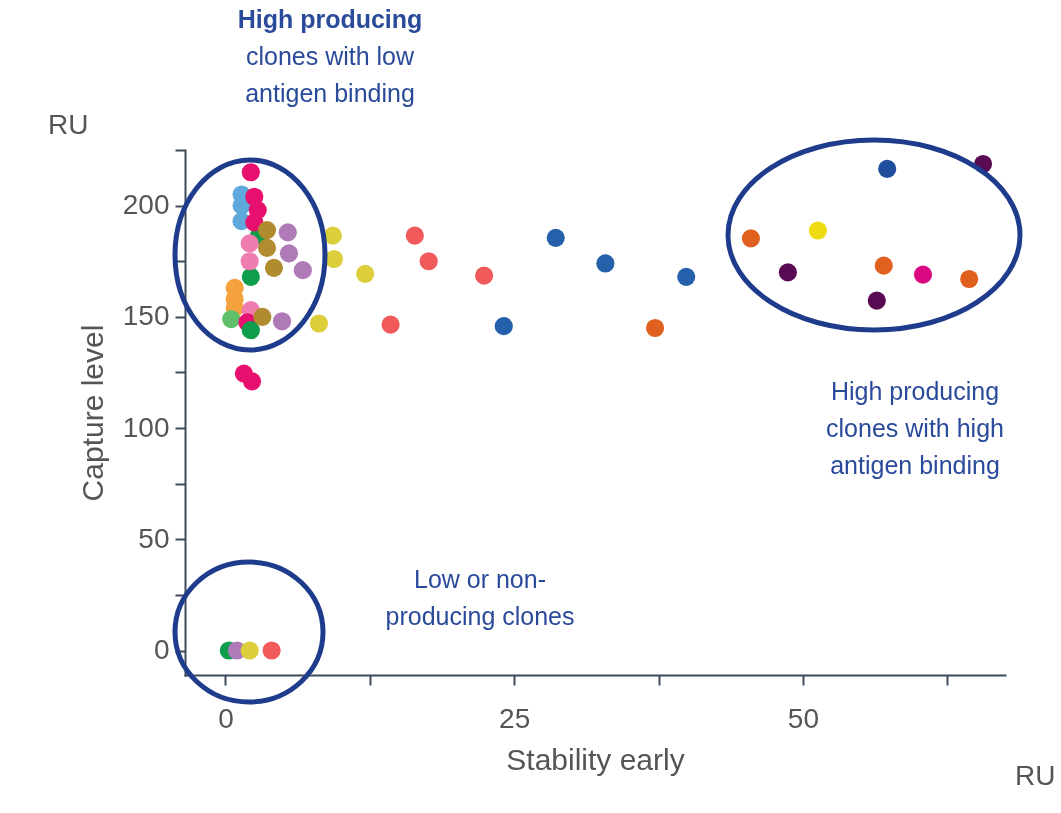 This screenshot has height=813, width=1061. I want to click on annotation: Low or non- producing clones, so click(480, 597).